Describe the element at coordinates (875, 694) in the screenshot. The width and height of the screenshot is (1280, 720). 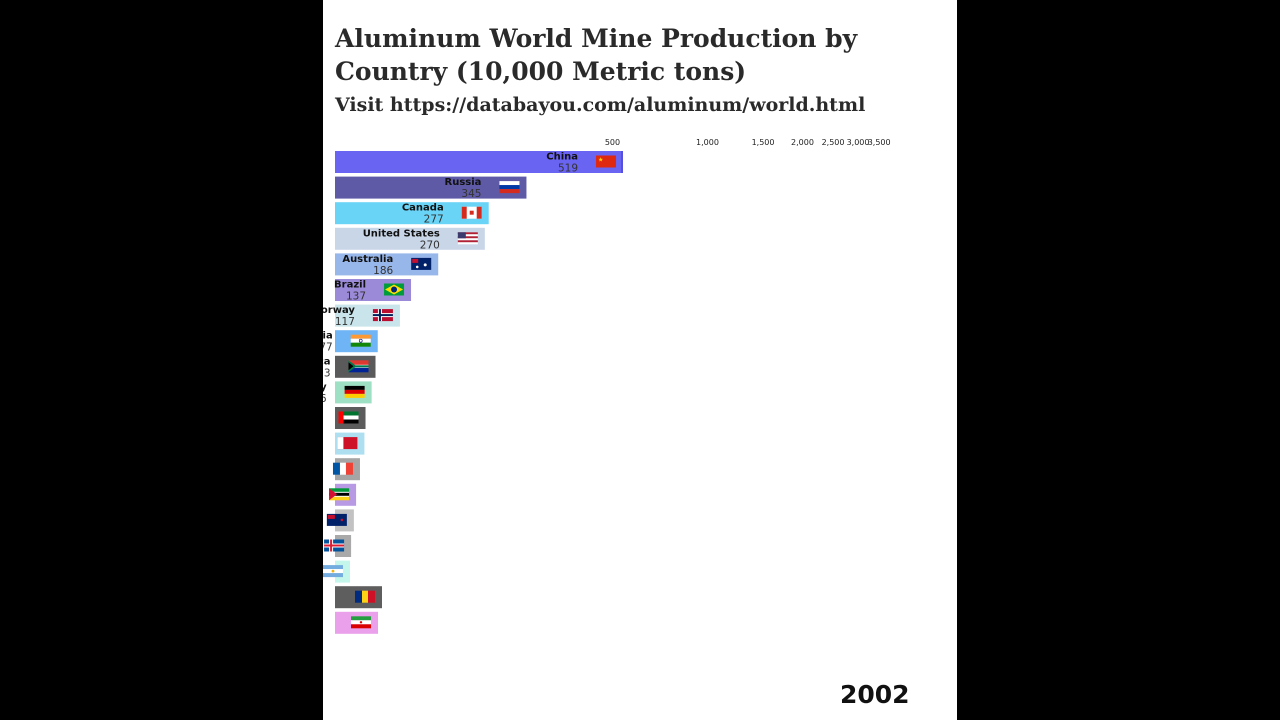
I see `year-label: 2002` at that location.